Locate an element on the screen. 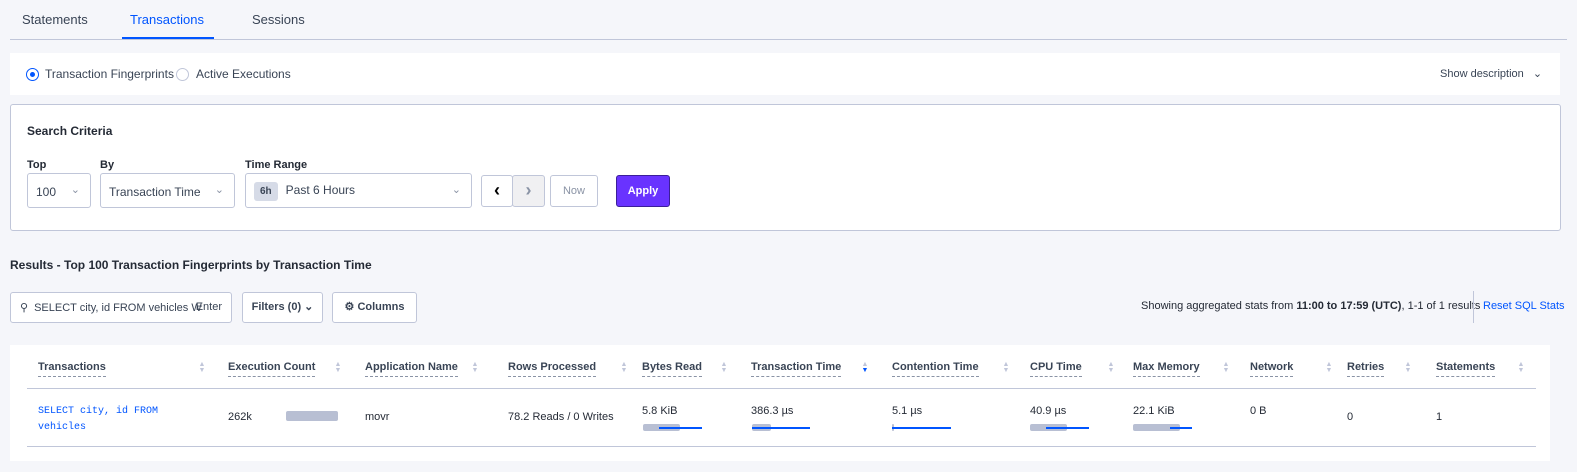 The image size is (1577, 472). header-bytes-read: Bytes Read is located at coordinates (672, 369).